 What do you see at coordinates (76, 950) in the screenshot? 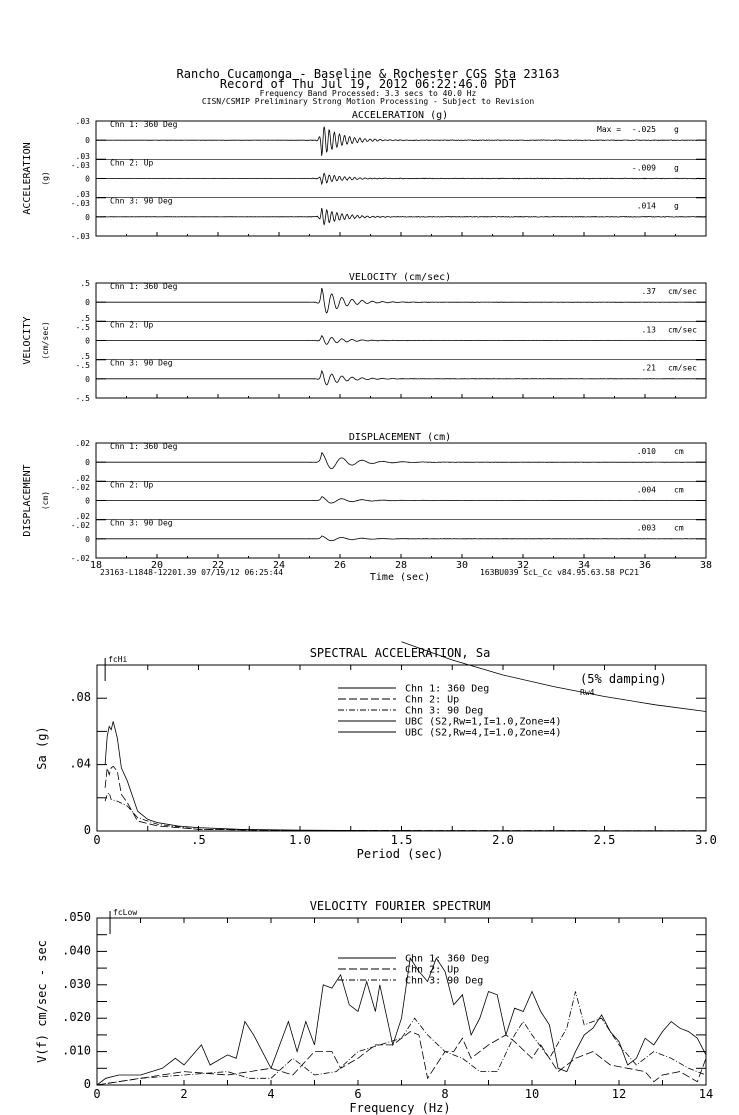
I see `y-tick-label: .040` at bounding box center [76, 950].